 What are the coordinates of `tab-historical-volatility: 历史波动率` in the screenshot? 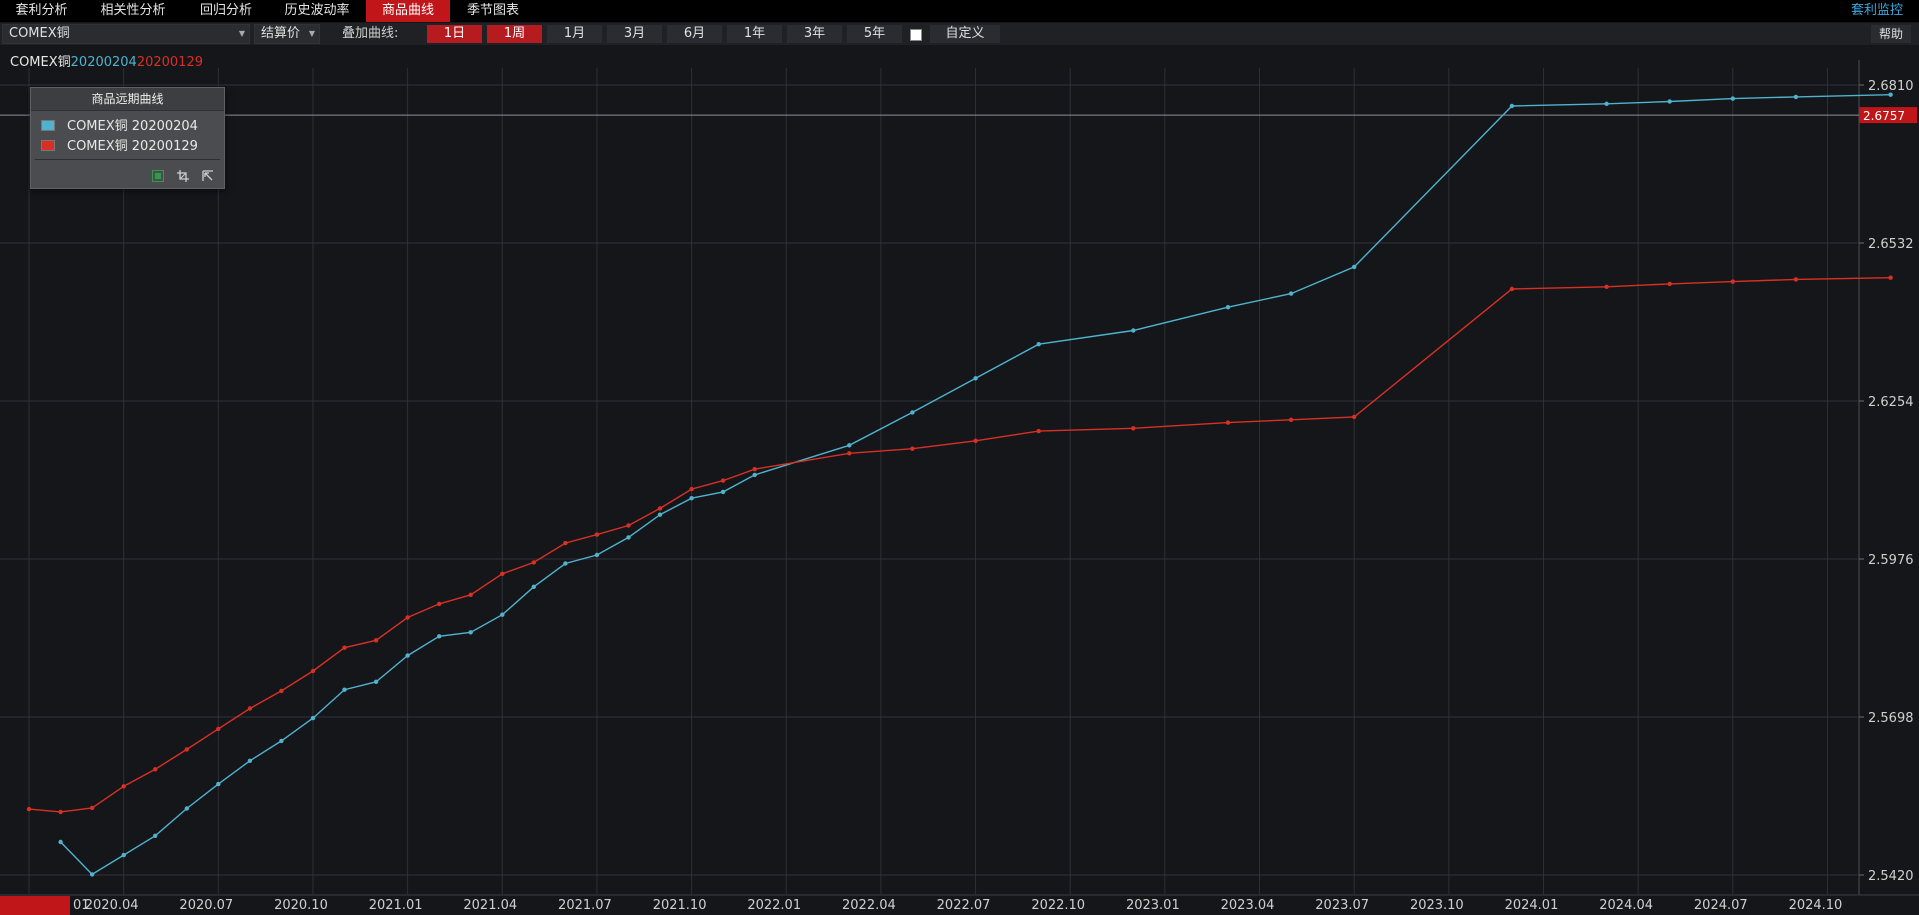 It's located at (317, 10).